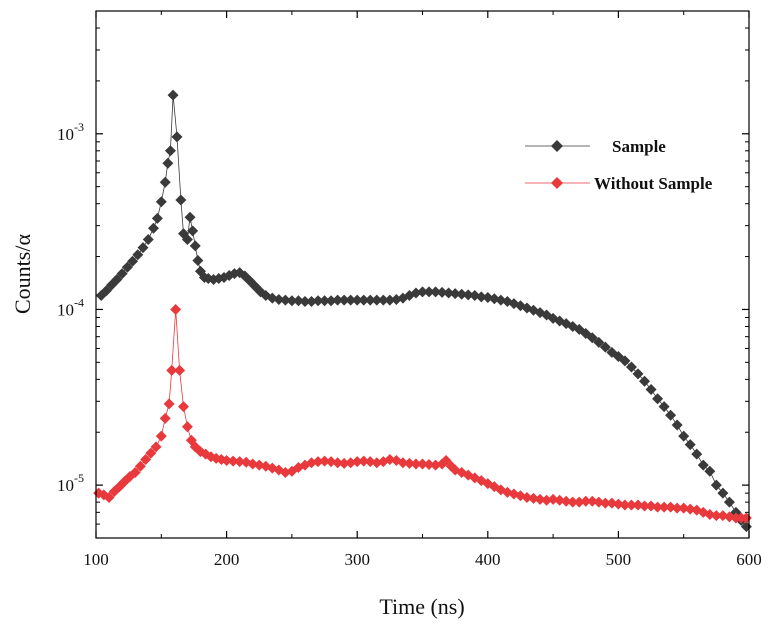 This screenshot has width=774, height=630. Describe the element at coordinates (22, 274) in the screenshot. I see `y-axis-title: Counts/α` at that location.